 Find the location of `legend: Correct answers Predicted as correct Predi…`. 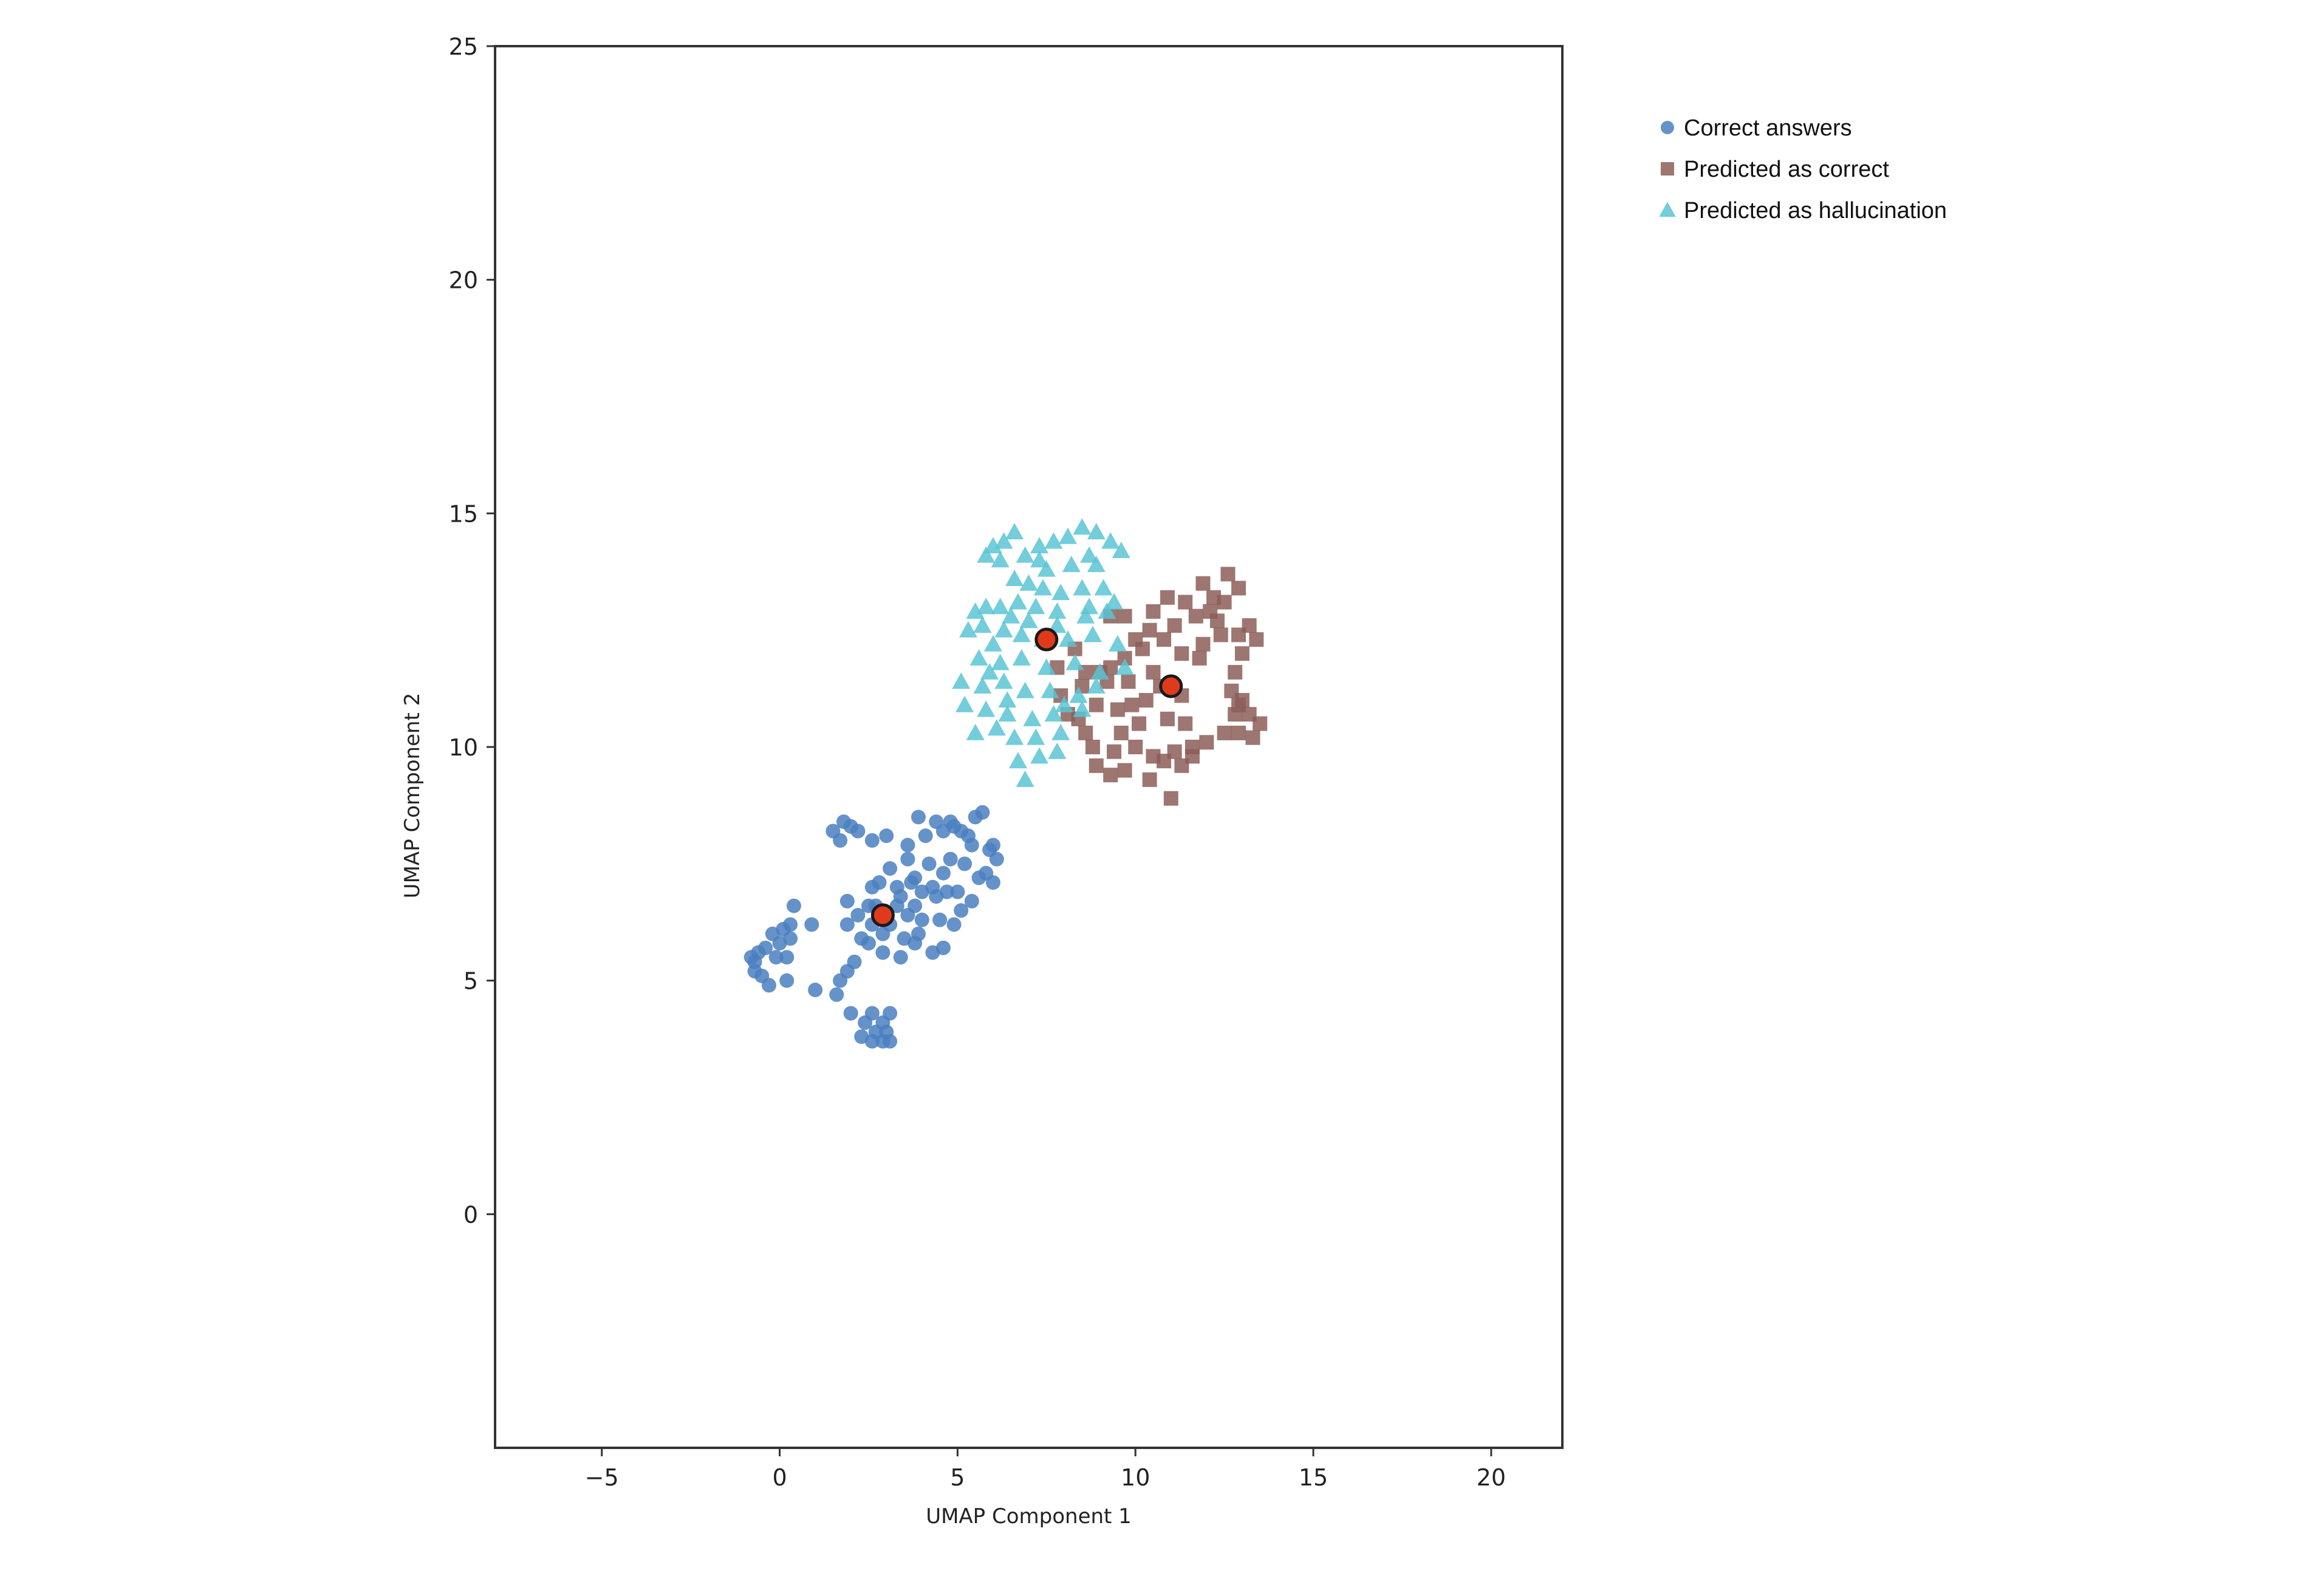

legend: Correct answers Predicted as correct Predi… is located at coordinates (1803, 169).